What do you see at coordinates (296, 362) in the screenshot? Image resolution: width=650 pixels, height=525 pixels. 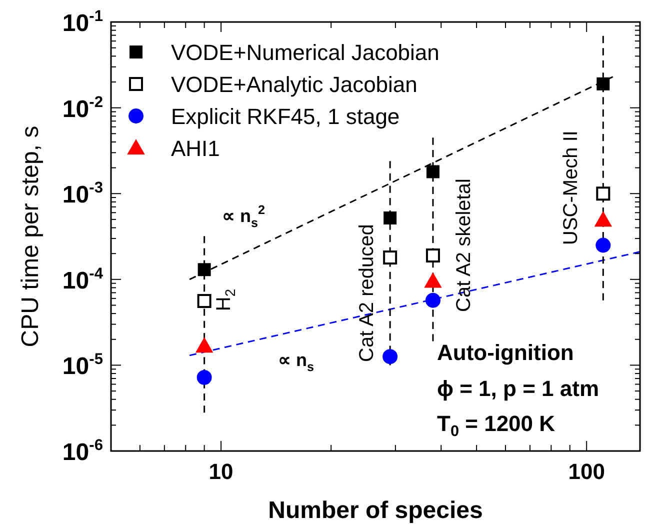 I see `annotation: ∝ n$_{s}$` at bounding box center [296, 362].